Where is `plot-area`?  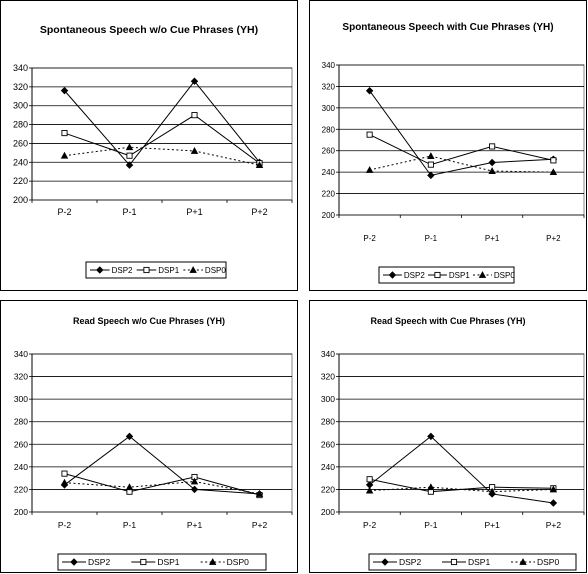
plot-area is located at coordinates (461, 140).